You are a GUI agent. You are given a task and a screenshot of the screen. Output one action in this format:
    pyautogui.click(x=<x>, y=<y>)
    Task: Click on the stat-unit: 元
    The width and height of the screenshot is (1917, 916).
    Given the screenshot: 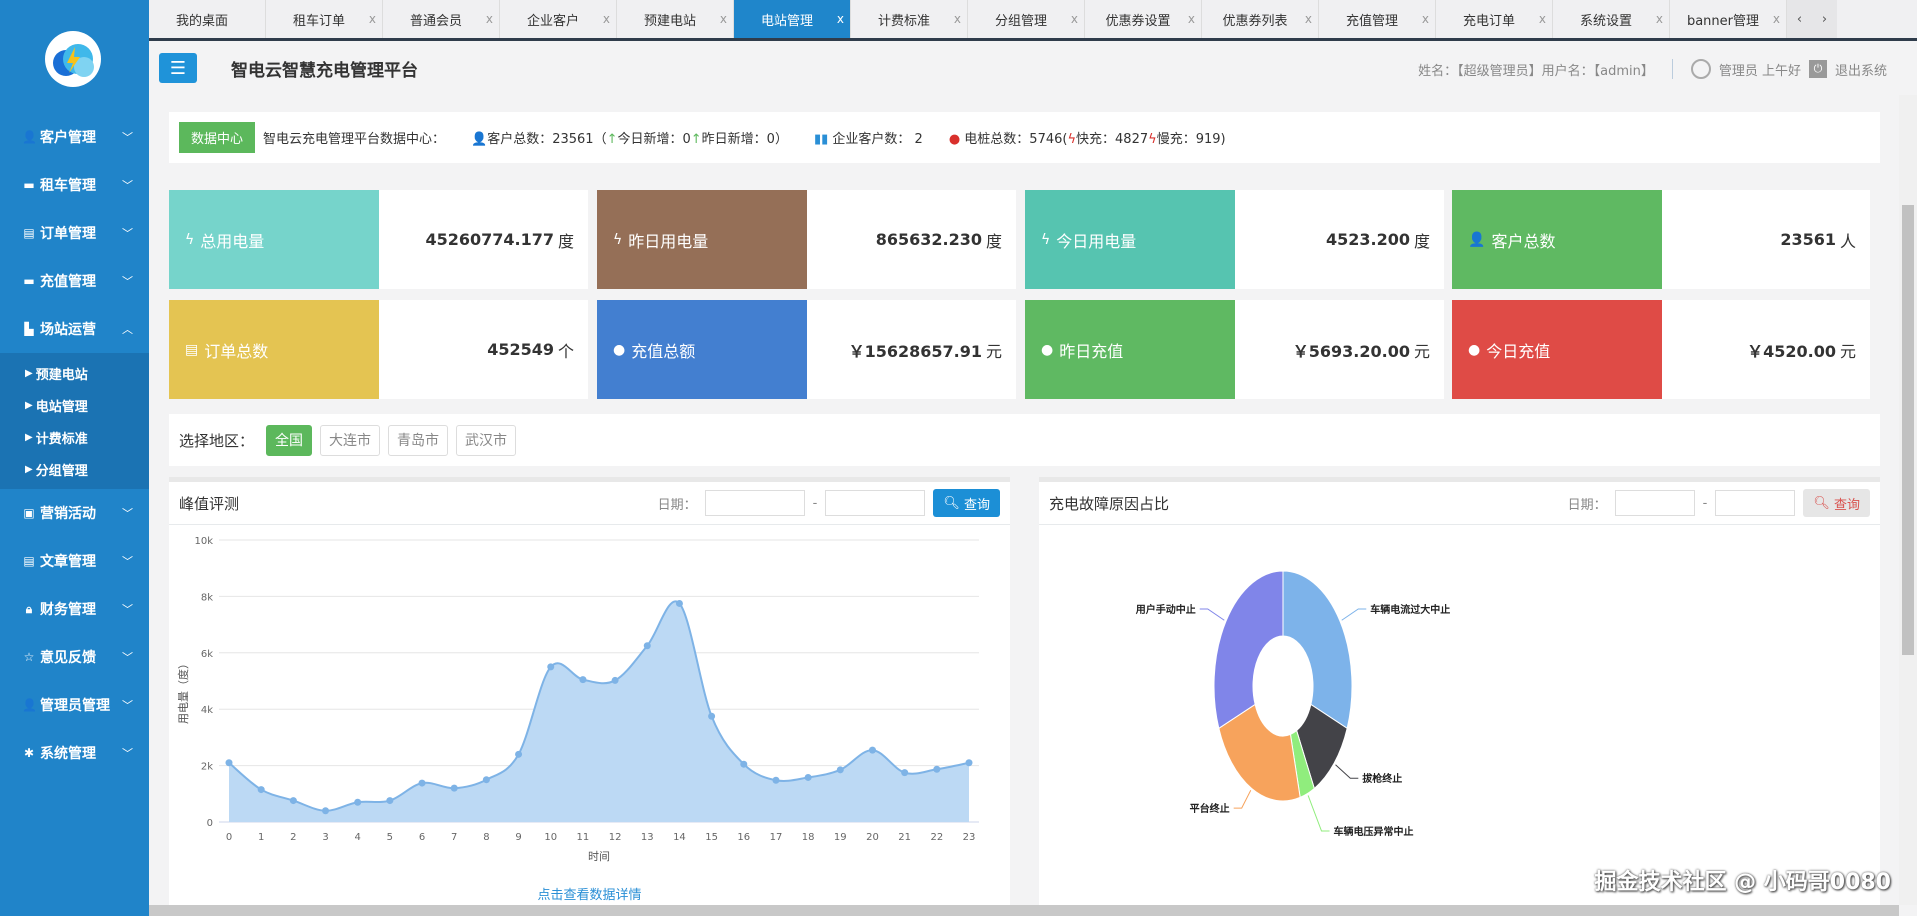 What is the action you would take?
    pyautogui.click(x=1421, y=351)
    